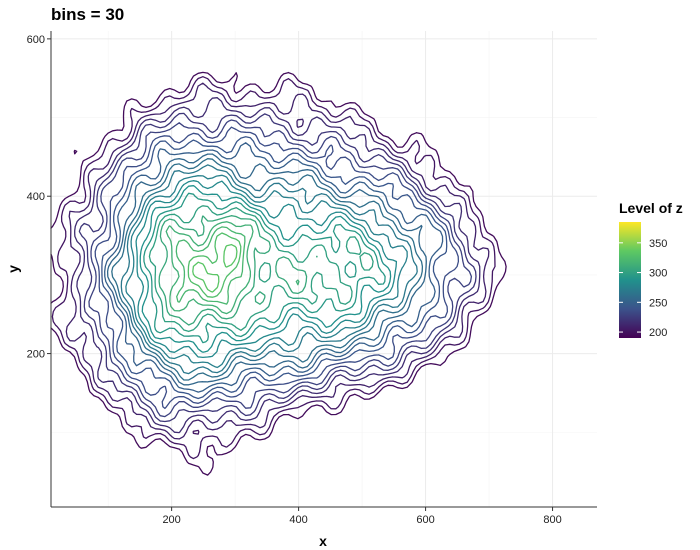  Describe the element at coordinates (36, 355) in the screenshot. I see `y-tick-label: 200` at that location.